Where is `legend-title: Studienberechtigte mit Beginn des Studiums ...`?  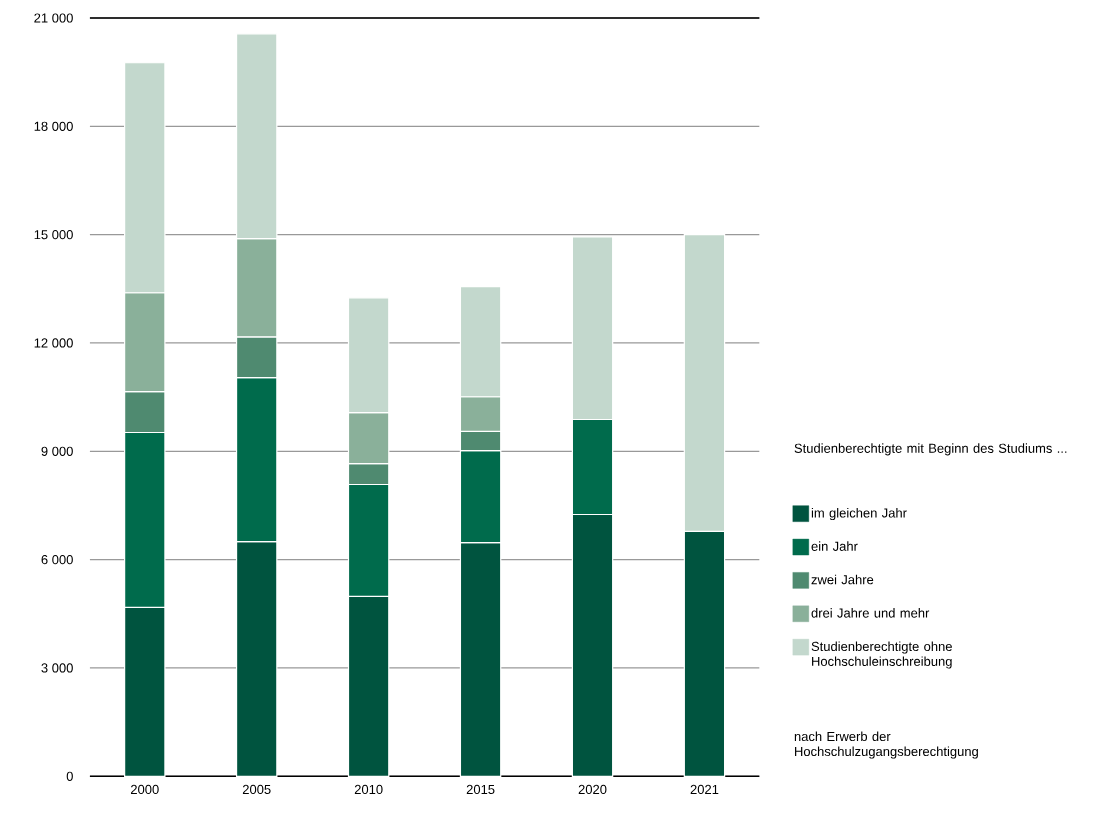
legend-title: Studienberechtigte mit Beginn des Studiums ... is located at coordinates (930, 449).